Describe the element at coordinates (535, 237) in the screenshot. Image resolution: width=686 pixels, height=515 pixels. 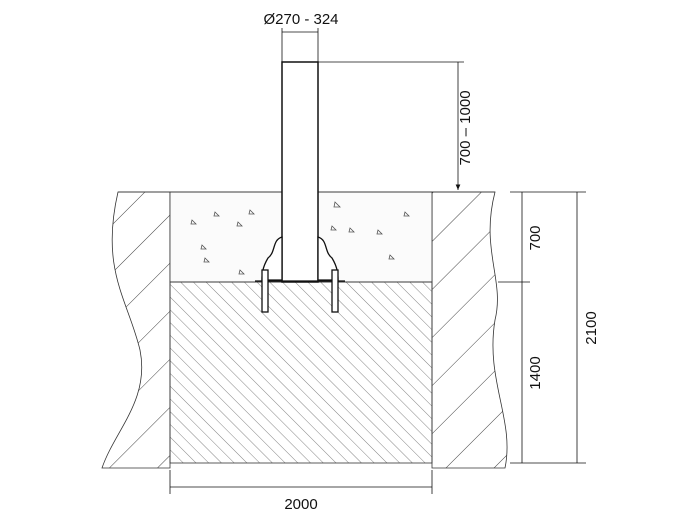
I see `dim-concrete-depth-label: 700` at that location.